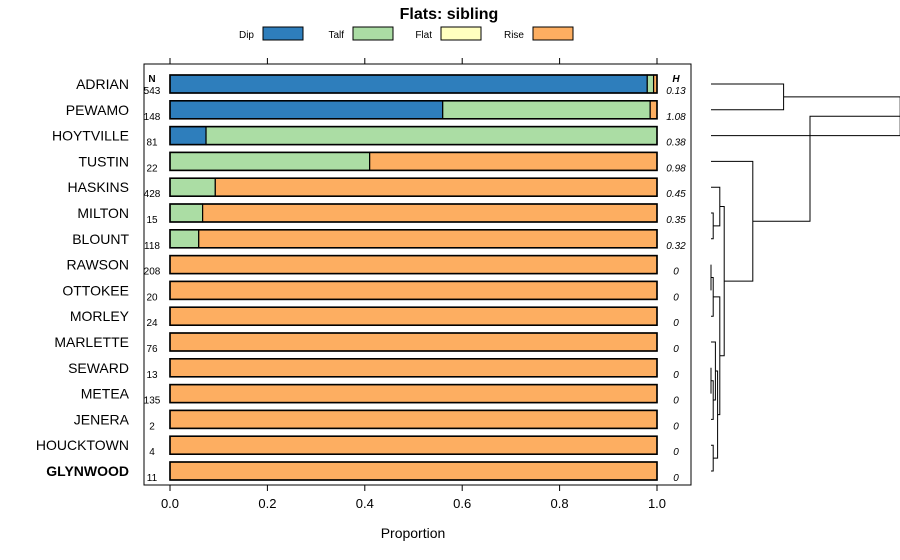 This screenshot has height=560, width=900. I want to click on dendrogram-link-aph, so click(805, 116).